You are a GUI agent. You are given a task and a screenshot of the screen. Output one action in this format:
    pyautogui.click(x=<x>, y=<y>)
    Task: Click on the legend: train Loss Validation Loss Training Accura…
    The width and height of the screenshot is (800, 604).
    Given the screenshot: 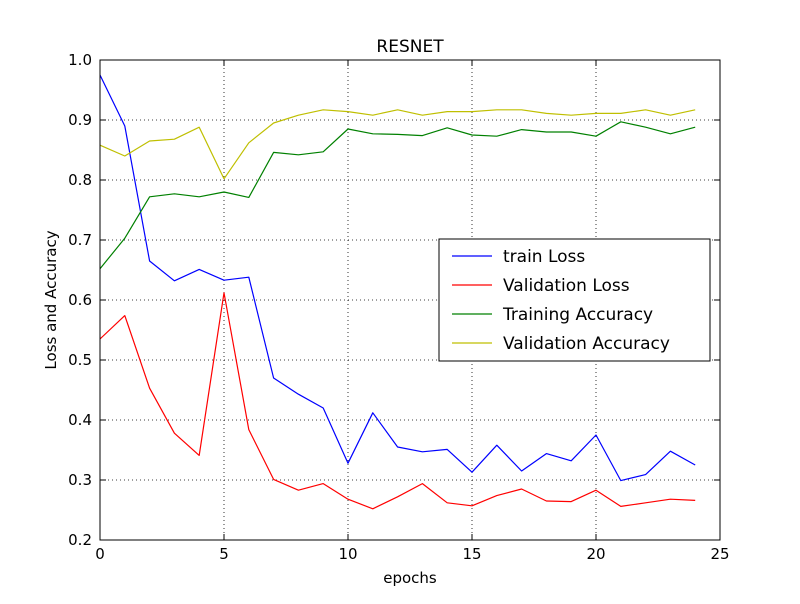 What is the action you would take?
    pyautogui.click(x=574, y=300)
    